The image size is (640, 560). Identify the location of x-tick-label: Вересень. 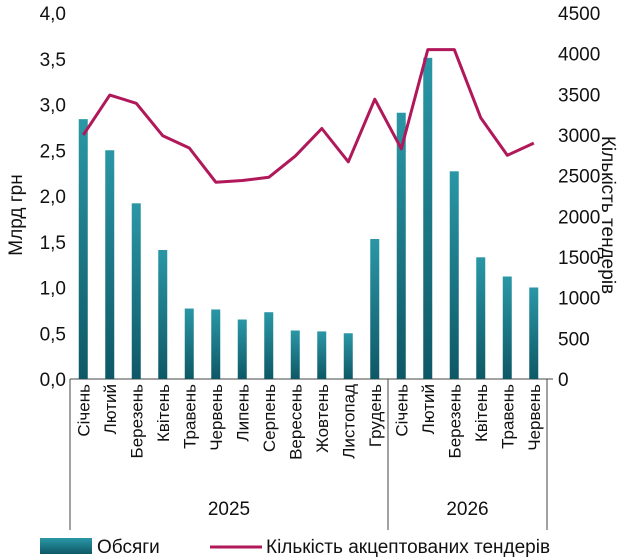
(295, 422).